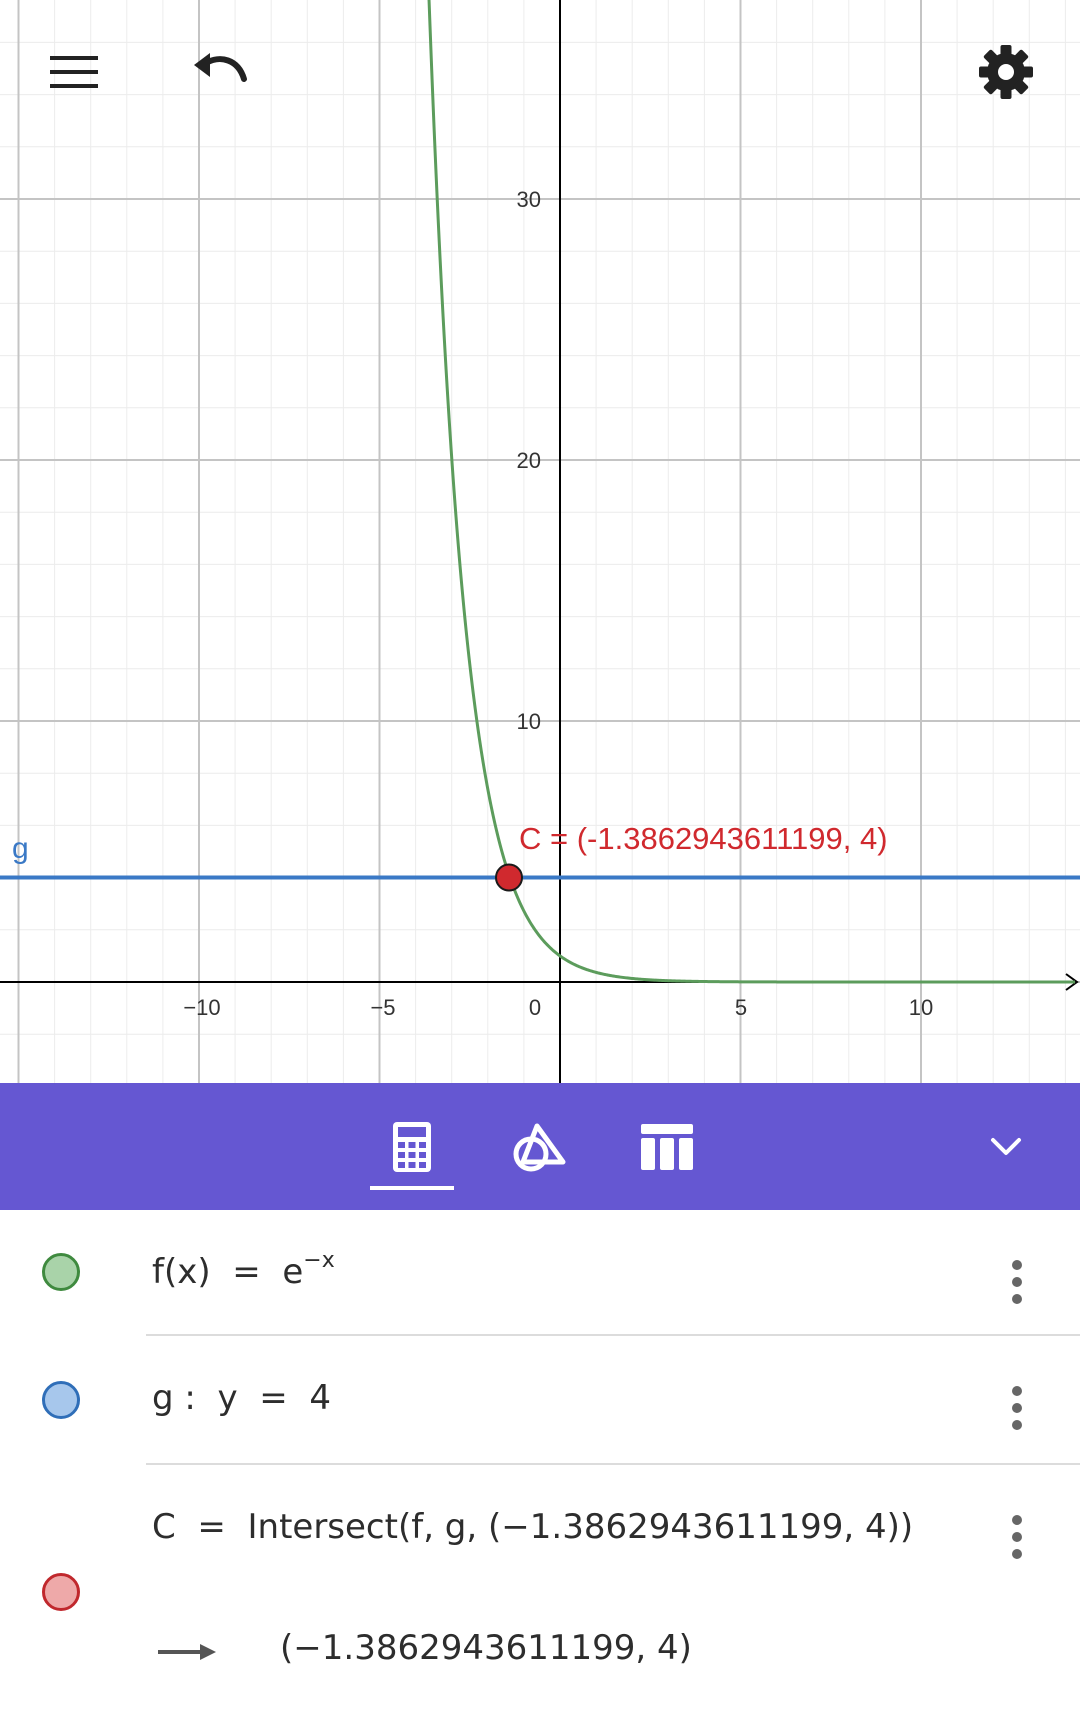  I want to click on calculator-icon, so click(412, 1146).